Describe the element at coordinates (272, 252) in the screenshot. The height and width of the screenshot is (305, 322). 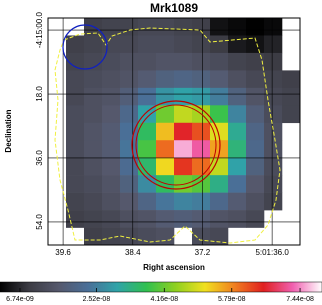
I see `x-tick-label: 5:01:36.0` at that location.